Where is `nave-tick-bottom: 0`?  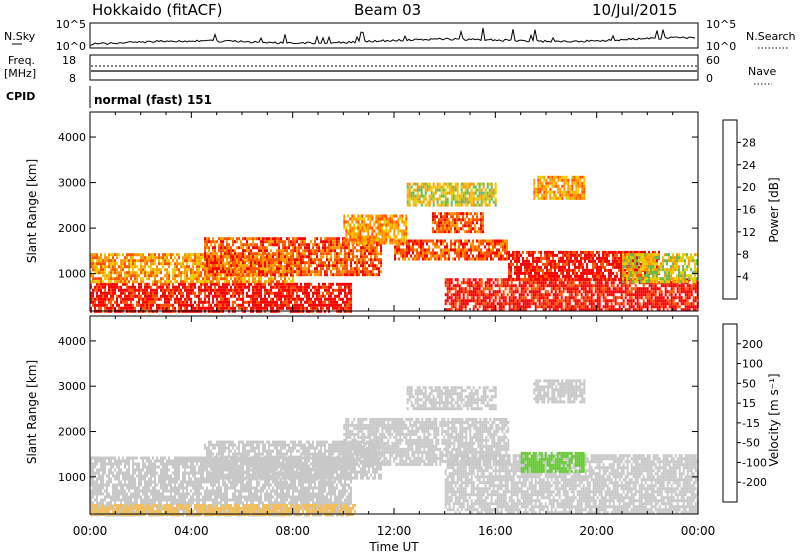
nave-tick-bottom: 0 is located at coordinates (709, 78).